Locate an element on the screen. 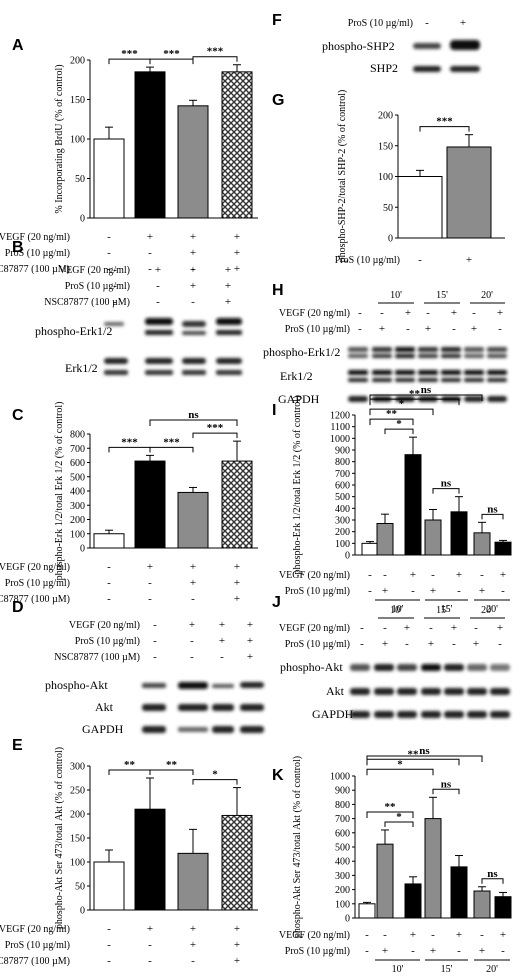 The image size is (520, 980). y-tick-label: 1200 is located at coordinates (340, 416).